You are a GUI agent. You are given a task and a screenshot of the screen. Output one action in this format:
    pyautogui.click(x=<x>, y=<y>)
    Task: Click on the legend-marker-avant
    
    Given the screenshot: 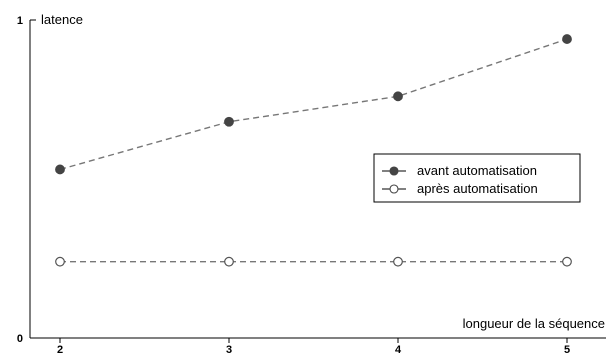 What is the action you would take?
    pyautogui.click(x=394, y=171)
    